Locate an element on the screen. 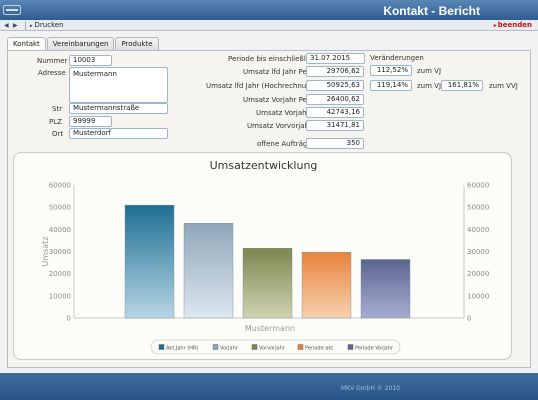  y-tick-label: 30000 is located at coordinates (60, 252).